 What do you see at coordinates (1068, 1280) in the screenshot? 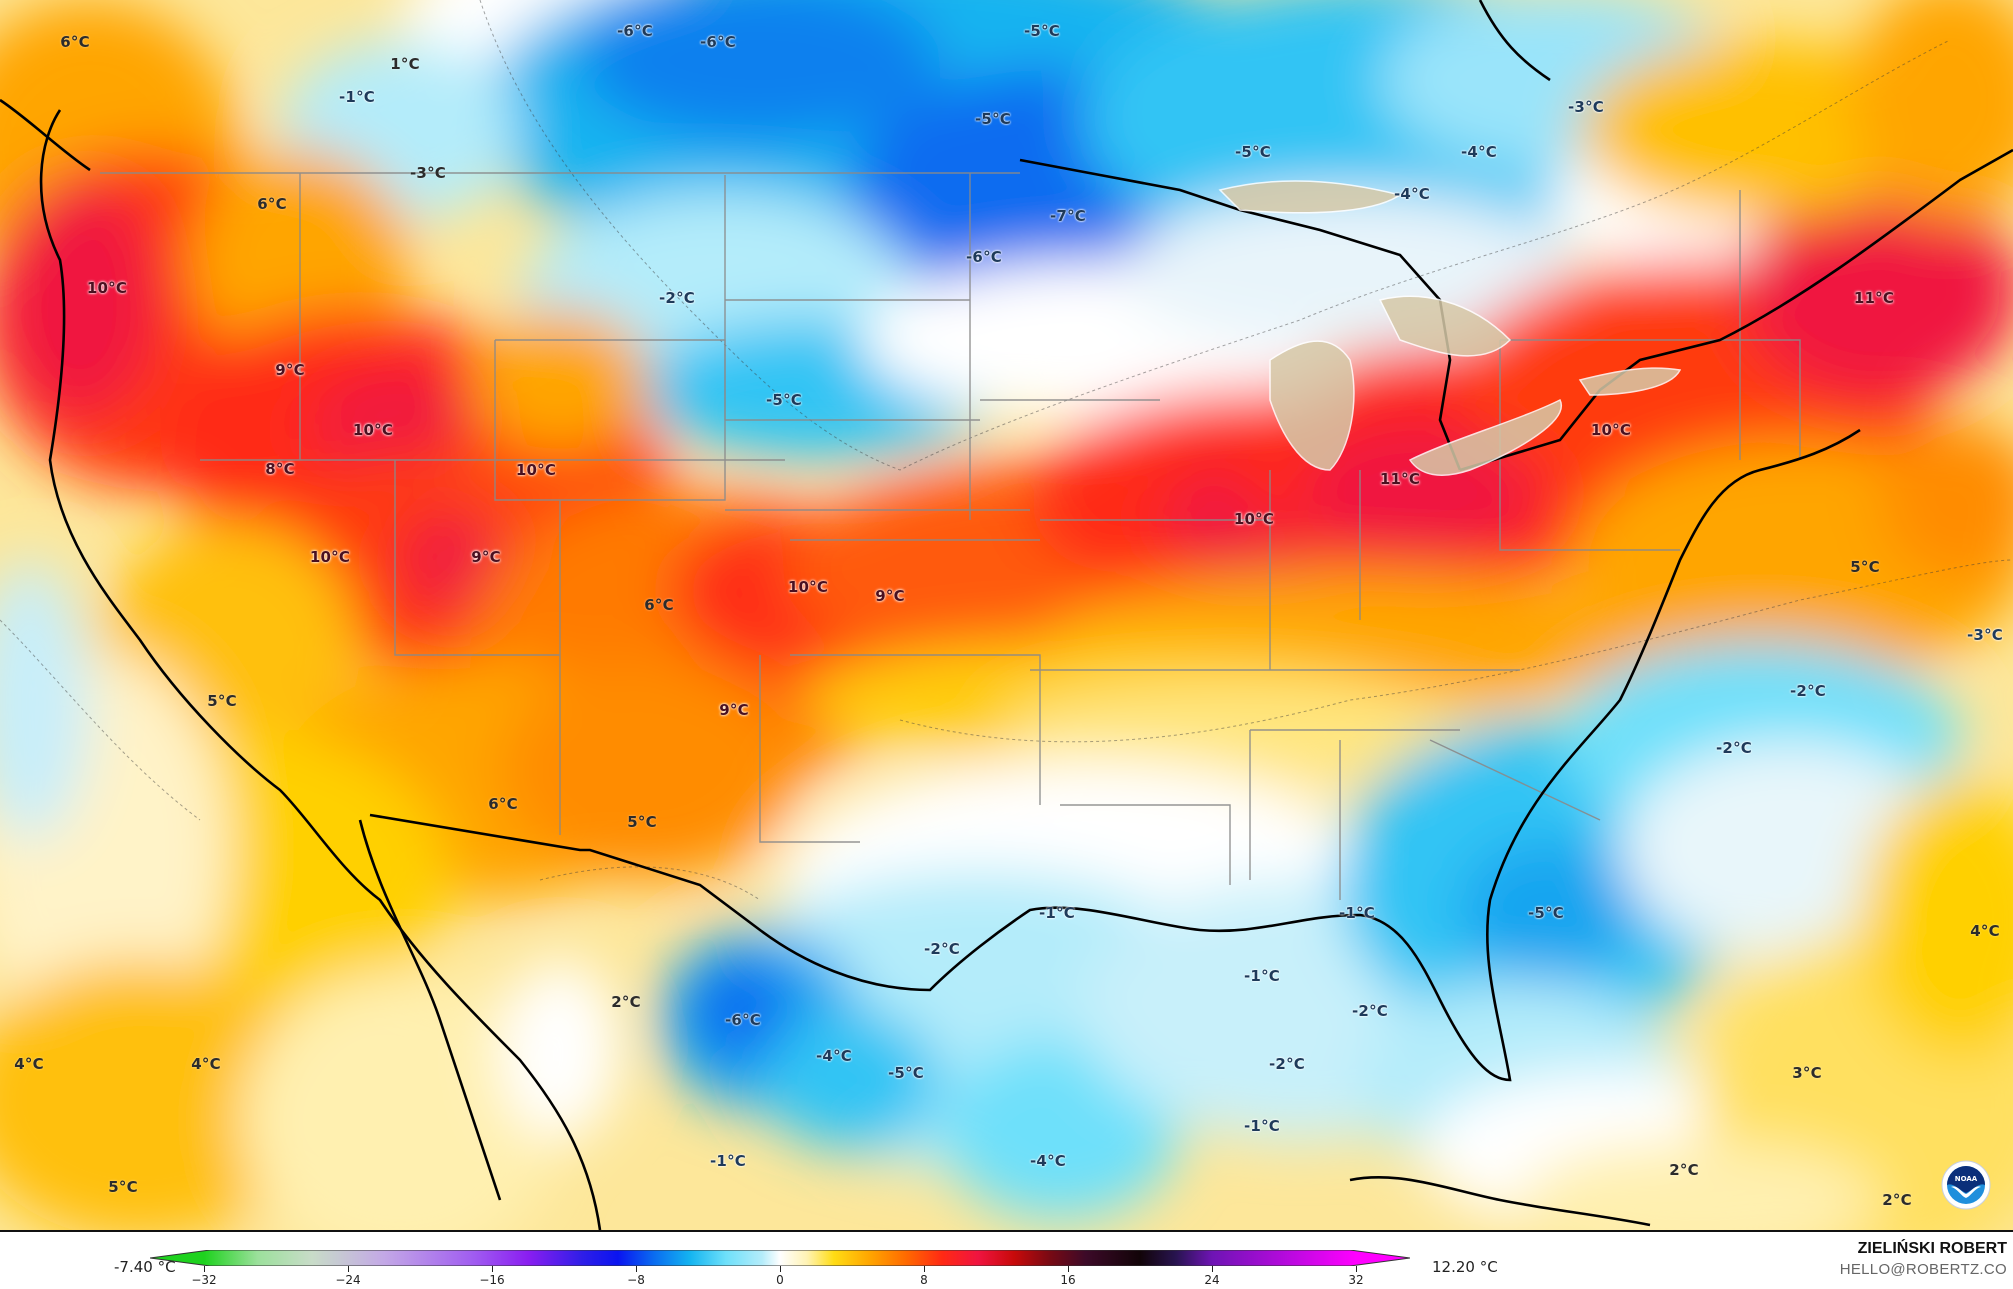
I see `colorbar-tick-label: 16` at bounding box center [1068, 1280].